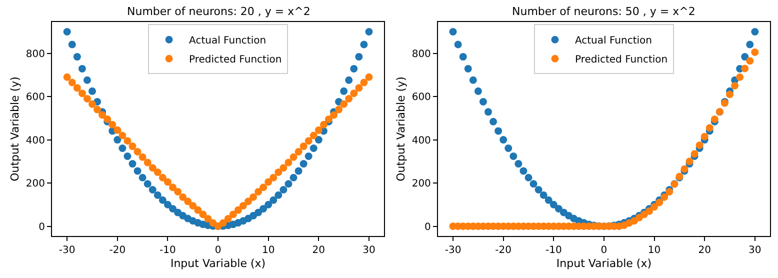 The height and width of the screenshot is (278, 778). What do you see at coordinates (218, 11) in the screenshot?
I see `chart-title: Number of neurons: 20 , y = x^2` at bounding box center [218, 11].